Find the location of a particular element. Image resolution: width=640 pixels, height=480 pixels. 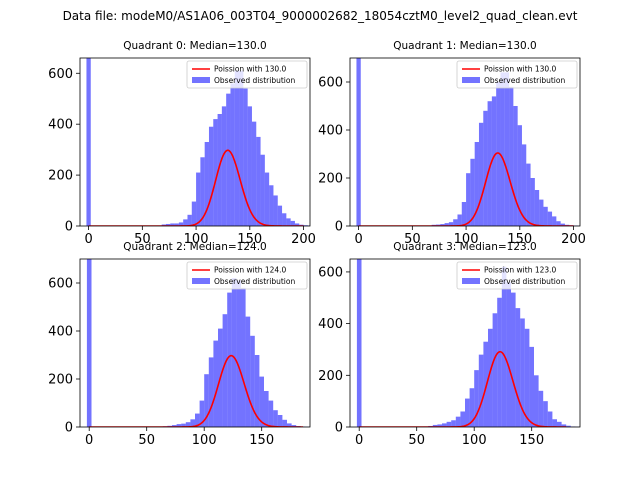

legend-label-poisson: Poission with 123.0 is located at coordinates (520, 270).